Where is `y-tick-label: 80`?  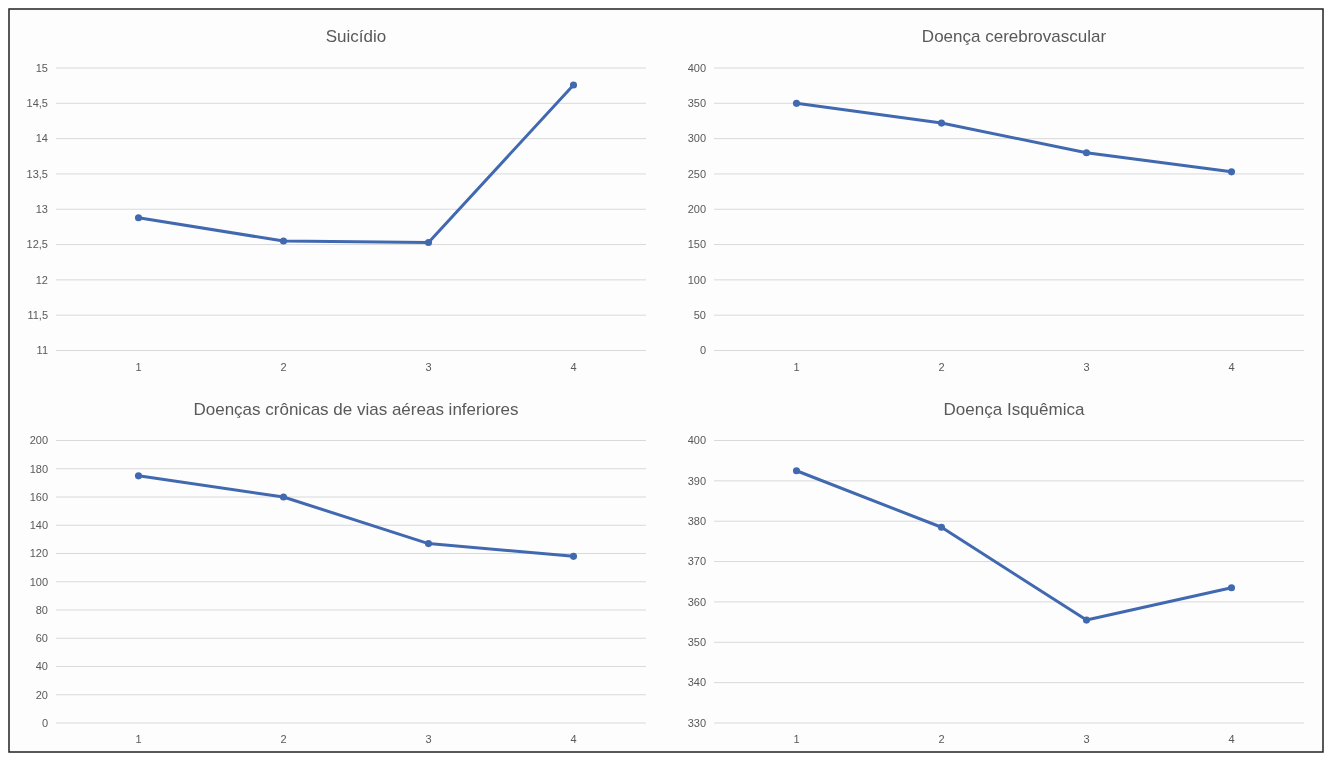
y-tick-label: 80 is located at coordinates (41, 609).